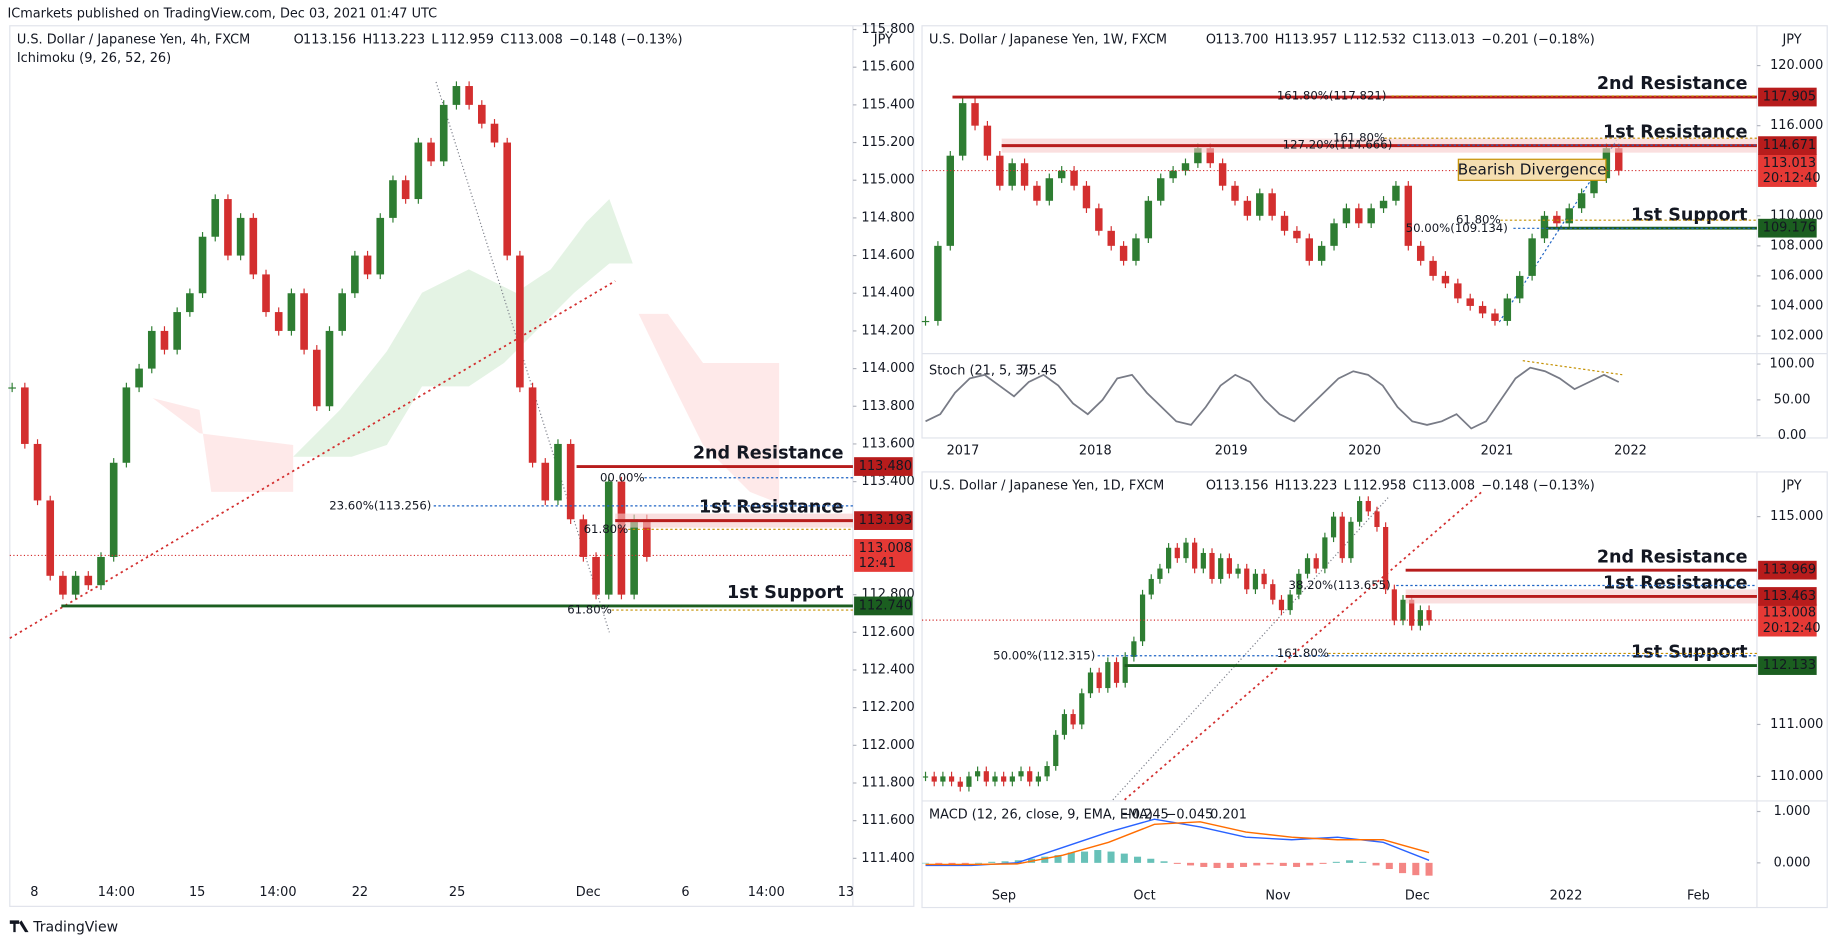 This screenshot has height=945, width=1837. I want to click on ohlc-key: L, so click(435, 39).